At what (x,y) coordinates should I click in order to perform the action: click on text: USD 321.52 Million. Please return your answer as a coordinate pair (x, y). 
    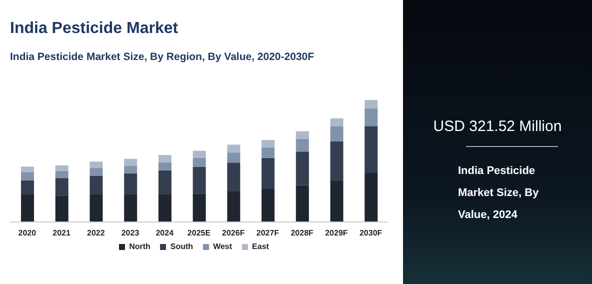
    Looking at the image, I should click on (497, 126).